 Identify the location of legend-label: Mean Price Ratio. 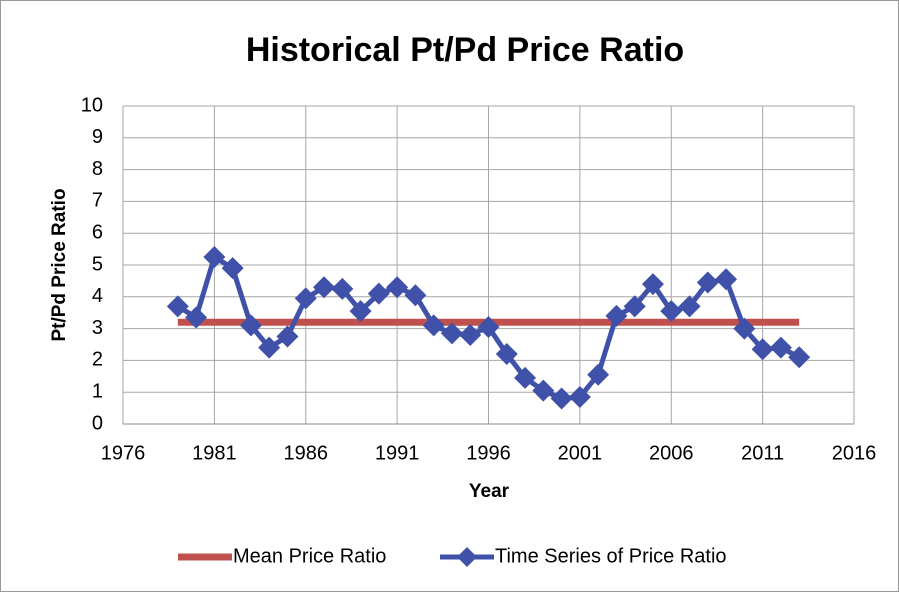
(309, 556).